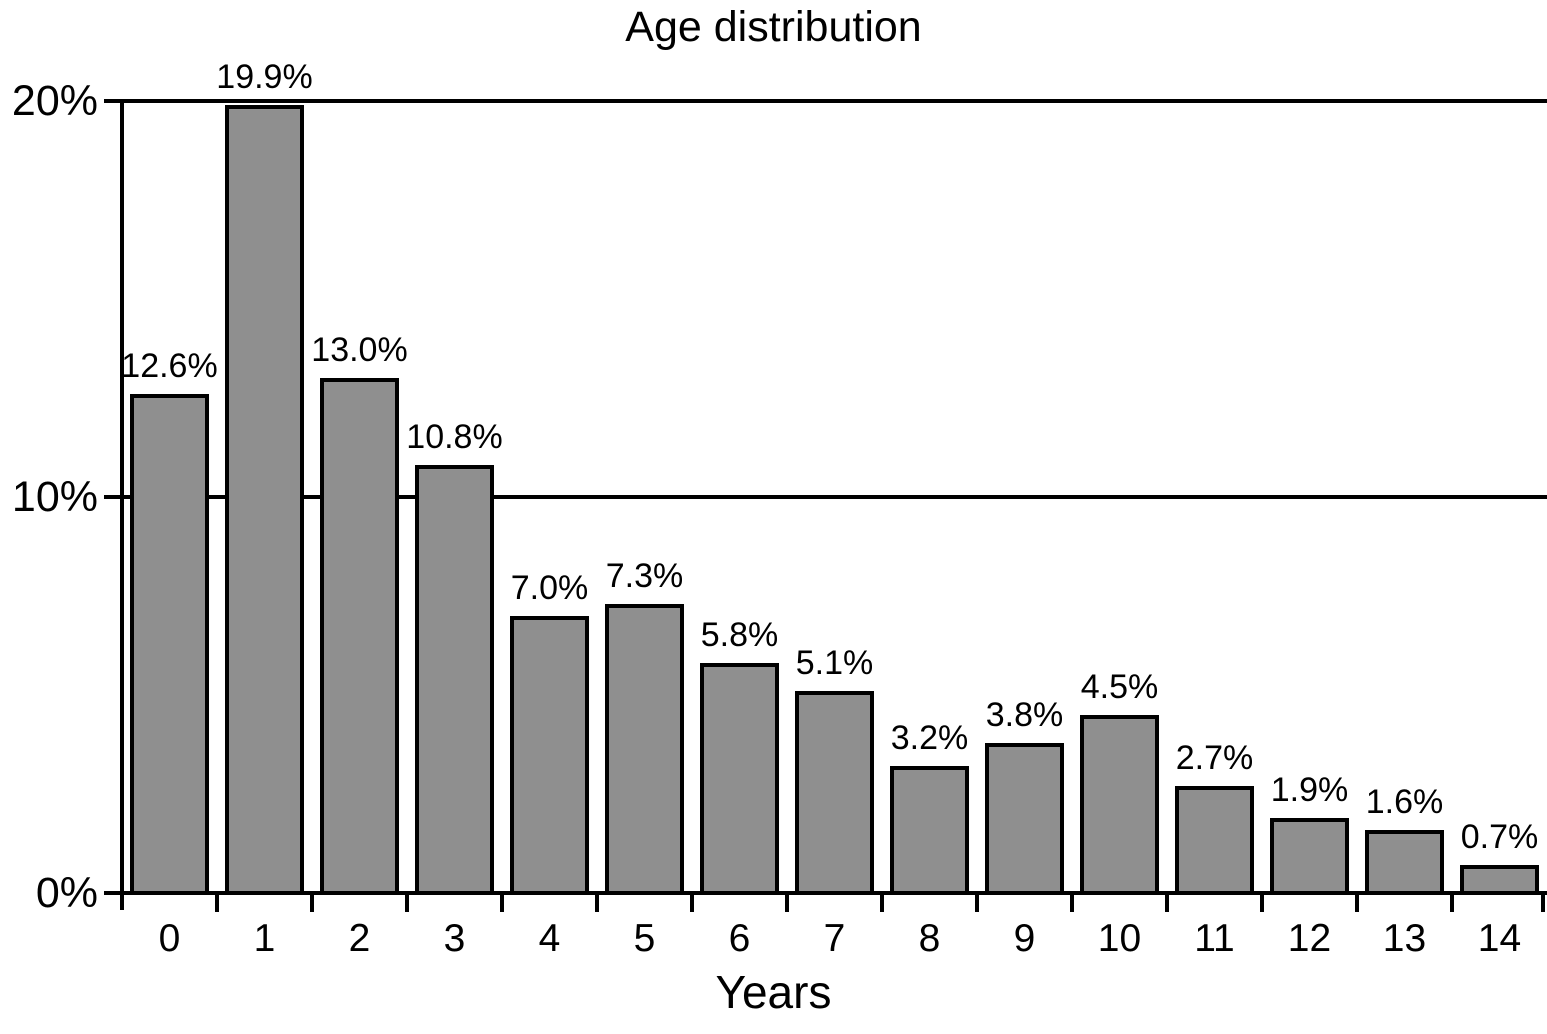 This screenshot has width=1547, height=1034. I want to click on x-tick-label-11: 11, so click(1214, 938).